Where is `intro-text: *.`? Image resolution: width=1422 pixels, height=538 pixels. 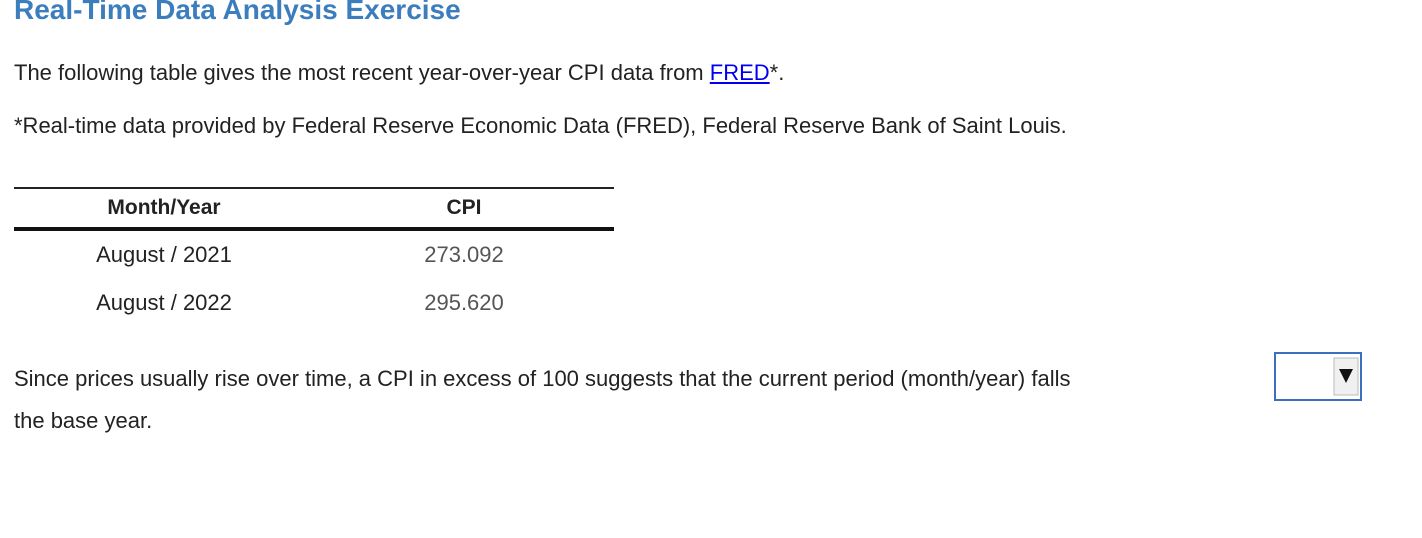
intro-text: *. is located at coordinates (777, 72).